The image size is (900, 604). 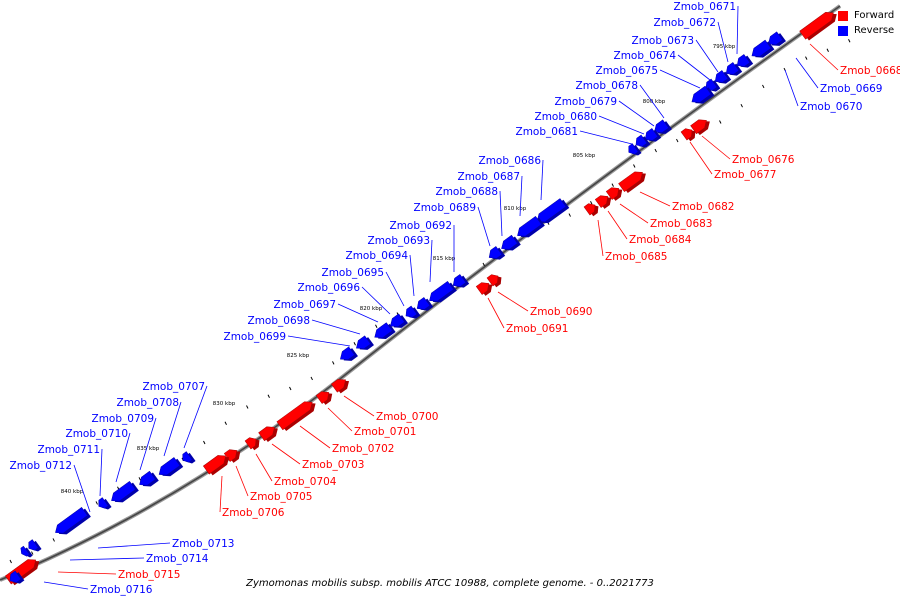 I want to click on gene-label: Zmob_0708, so click(x=148, y=403).